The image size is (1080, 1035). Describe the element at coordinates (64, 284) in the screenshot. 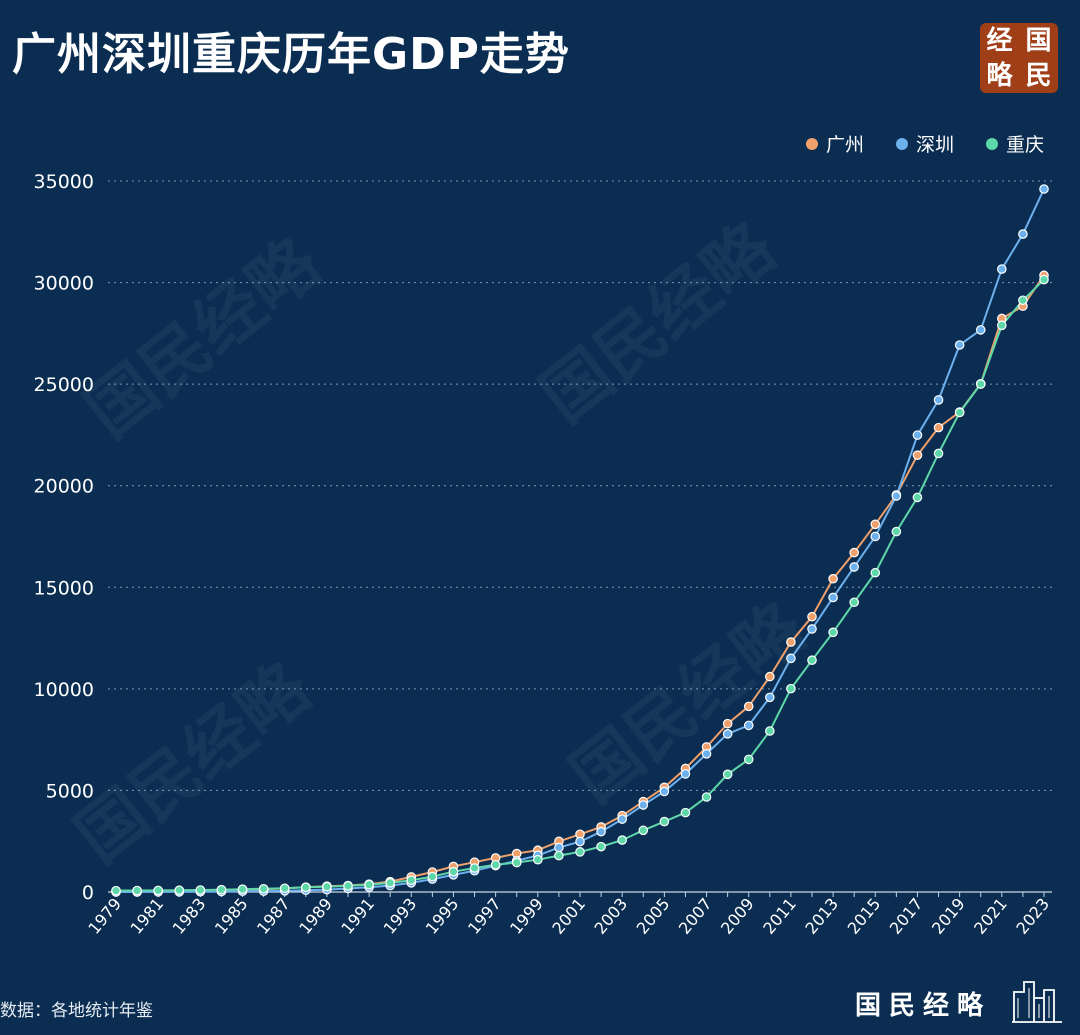

I see `y-tick-label: 30000` at that location.